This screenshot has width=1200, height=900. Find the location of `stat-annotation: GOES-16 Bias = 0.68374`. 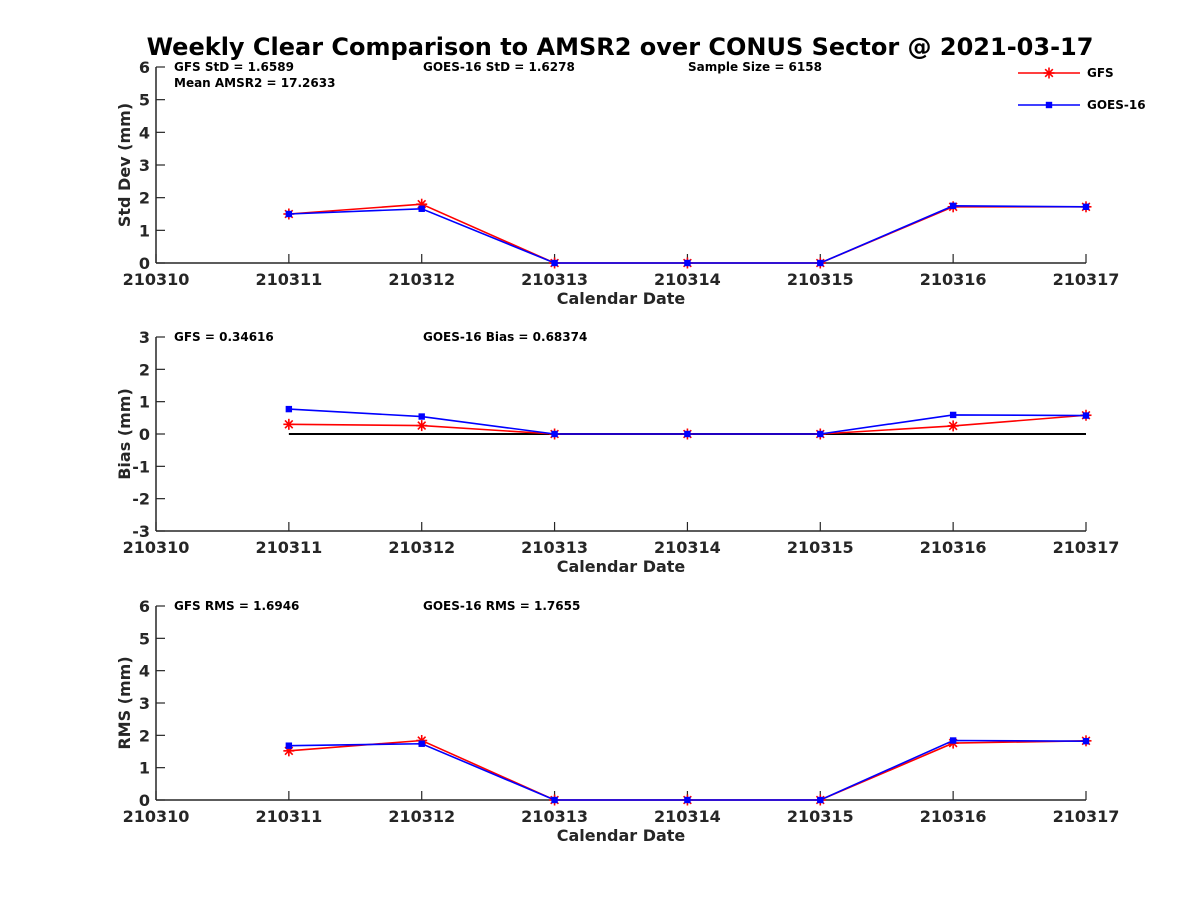

stat-annotation: GOES-16 Bias = 0.68374 is located at coordinates (505, 337).